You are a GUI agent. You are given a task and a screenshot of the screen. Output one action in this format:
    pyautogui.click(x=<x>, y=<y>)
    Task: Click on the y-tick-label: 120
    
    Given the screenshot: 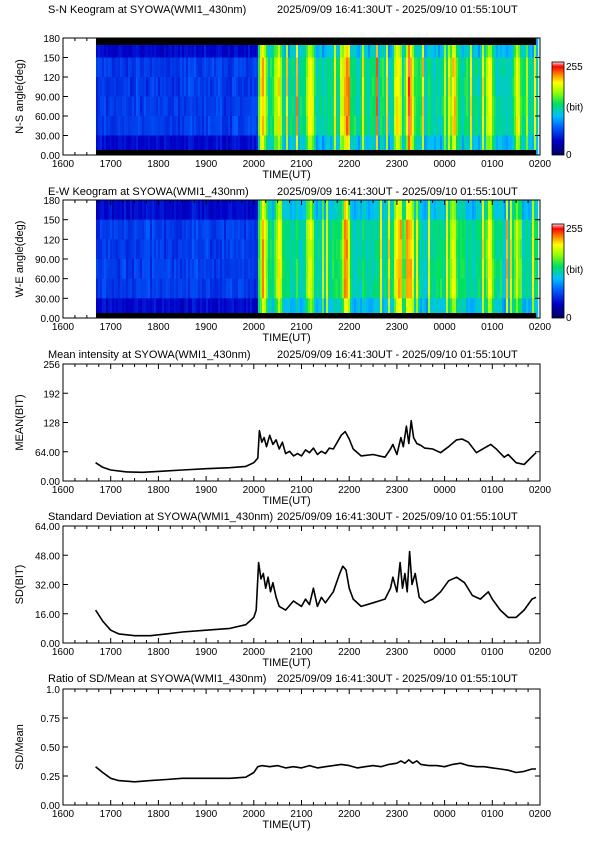 What is the action you would take?
    pyautogui.click(x=51, y=78)
    